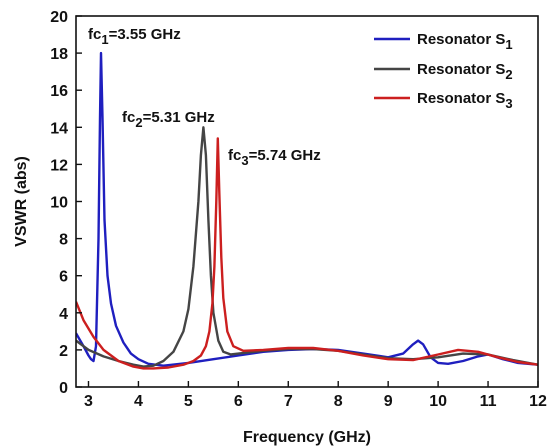 The height and width of the screenshot is (448, 547). What do you see at coordinates (134, 36) in the screenshot?
I see `annotation-fc1: fc1=3.55 GHz` at bounding box center [134, 36].